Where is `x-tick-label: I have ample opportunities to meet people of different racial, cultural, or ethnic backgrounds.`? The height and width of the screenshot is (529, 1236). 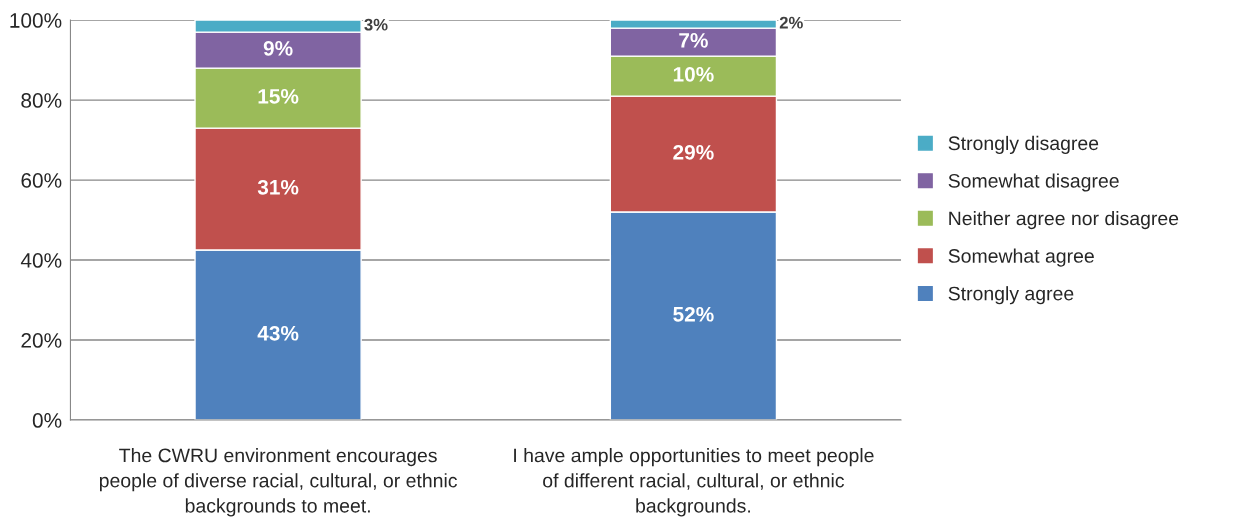
x-tick-label: I have ample opportunities to meet people of different racial, cultural, or ethnic backgrounds. is located at coordinates (694, 482).